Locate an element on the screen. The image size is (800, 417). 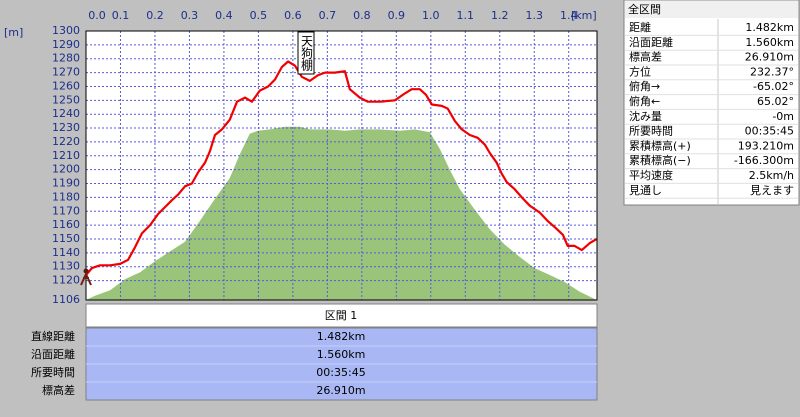
section-value: 26.910m is located at coordinates (340, 390).